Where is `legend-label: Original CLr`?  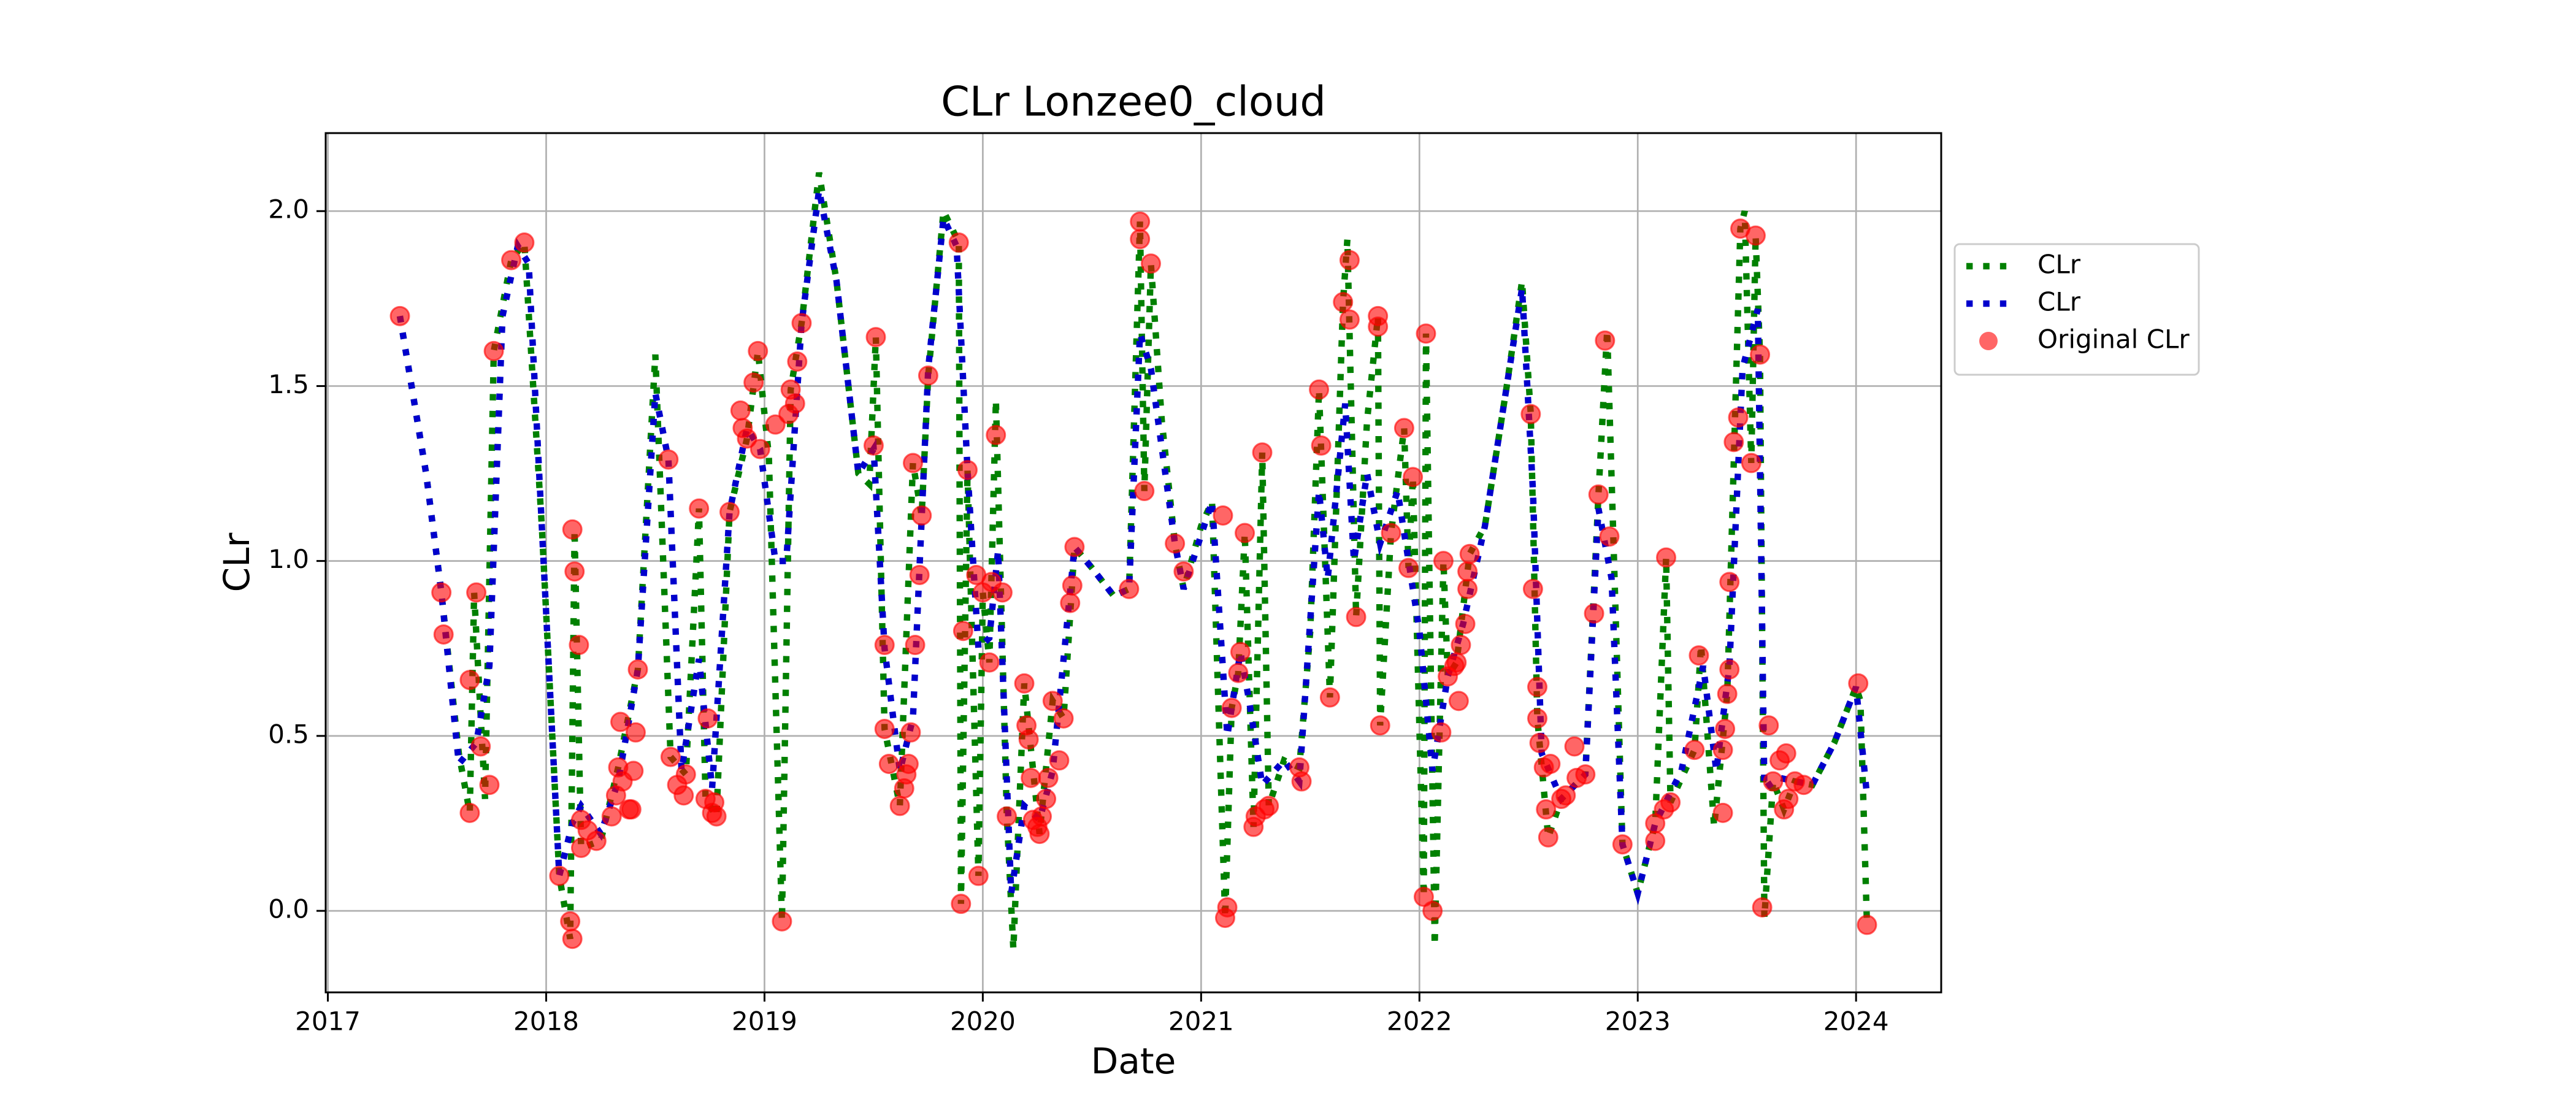 legend-label: Original CLr is located at coordinates (2113, 339).